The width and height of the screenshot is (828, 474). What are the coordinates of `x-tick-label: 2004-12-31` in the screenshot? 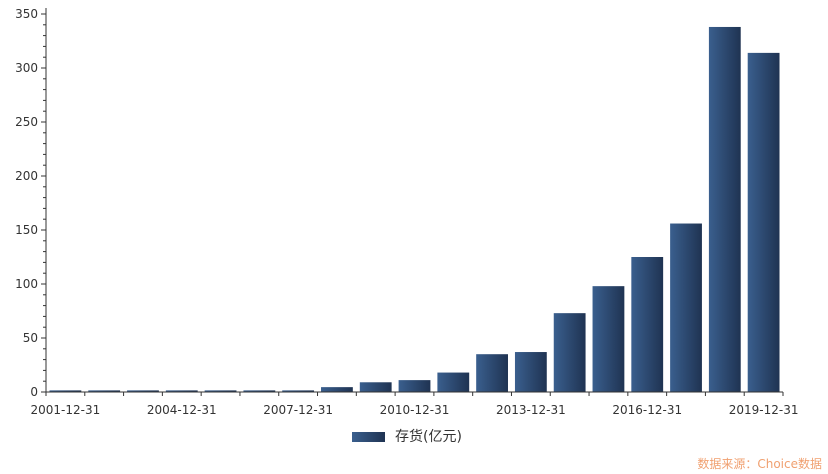 It's located at (182, 410).